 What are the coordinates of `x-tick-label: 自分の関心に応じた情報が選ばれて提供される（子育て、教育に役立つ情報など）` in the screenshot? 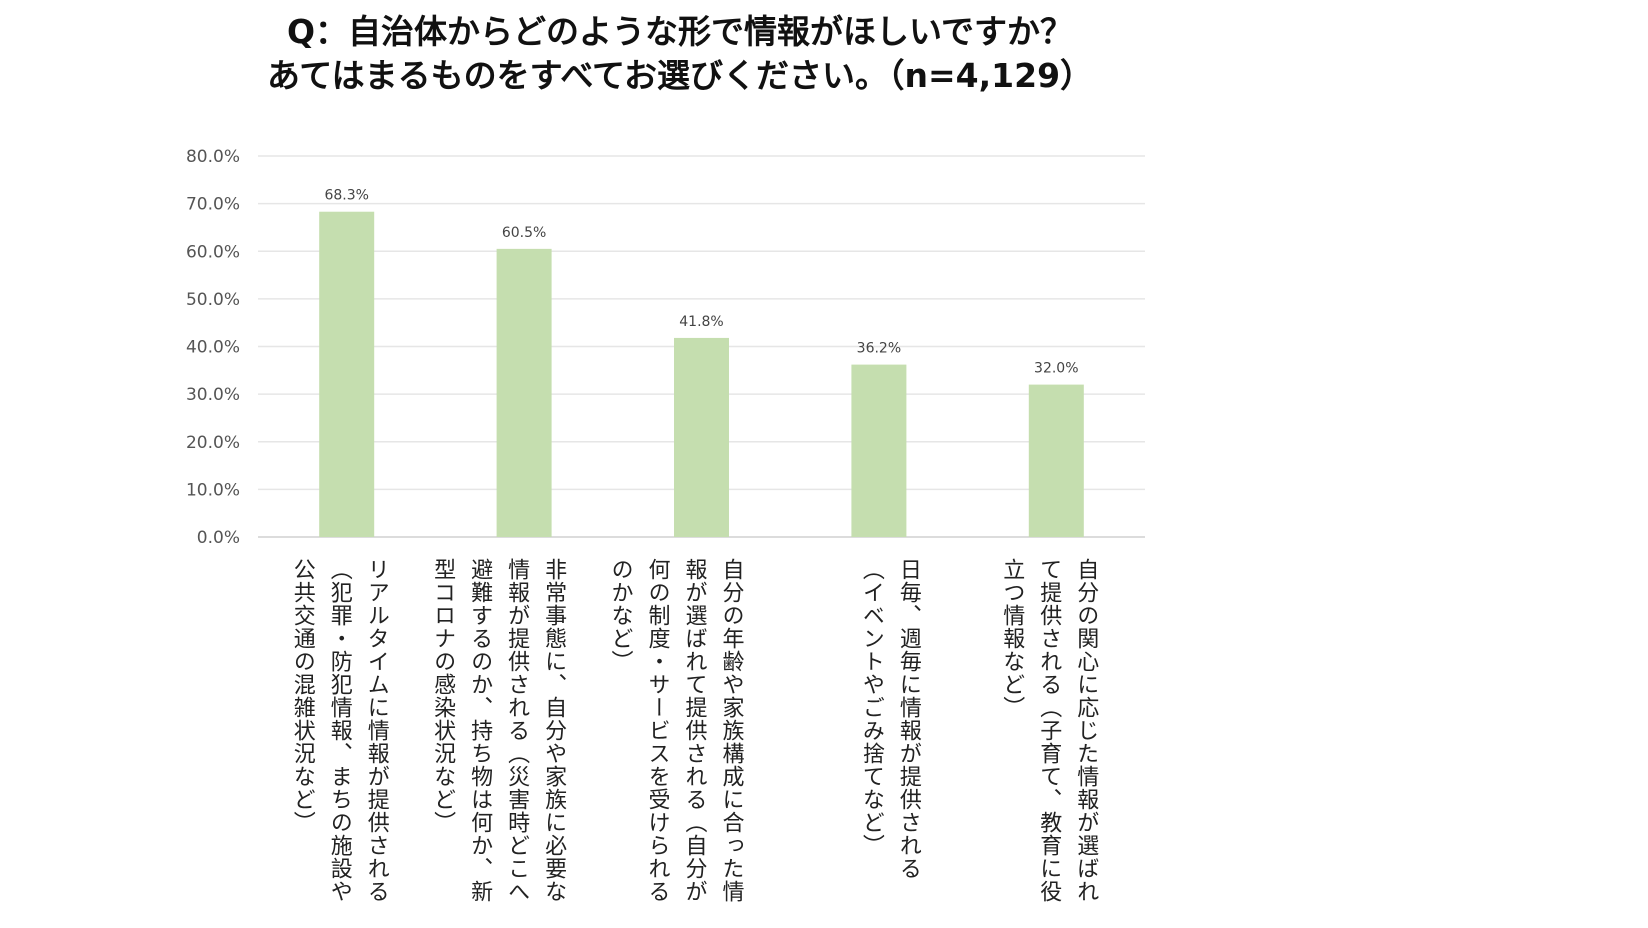 It's located at (1049, 730).